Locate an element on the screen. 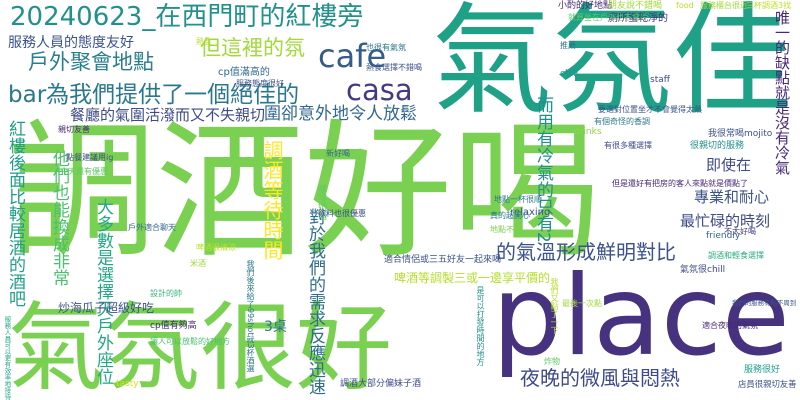 This screenshot has width=800, height=400. word-cloud-word: 調酒和輕食選擇 is located at coordinates (736, 255).